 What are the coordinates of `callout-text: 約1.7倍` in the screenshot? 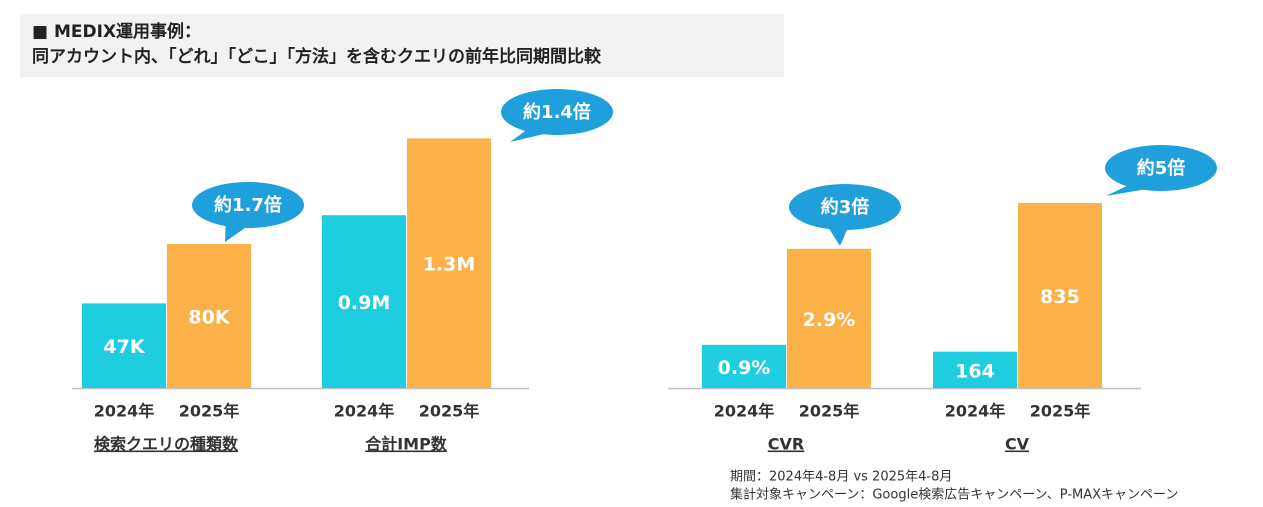 It's located at (248, 205).